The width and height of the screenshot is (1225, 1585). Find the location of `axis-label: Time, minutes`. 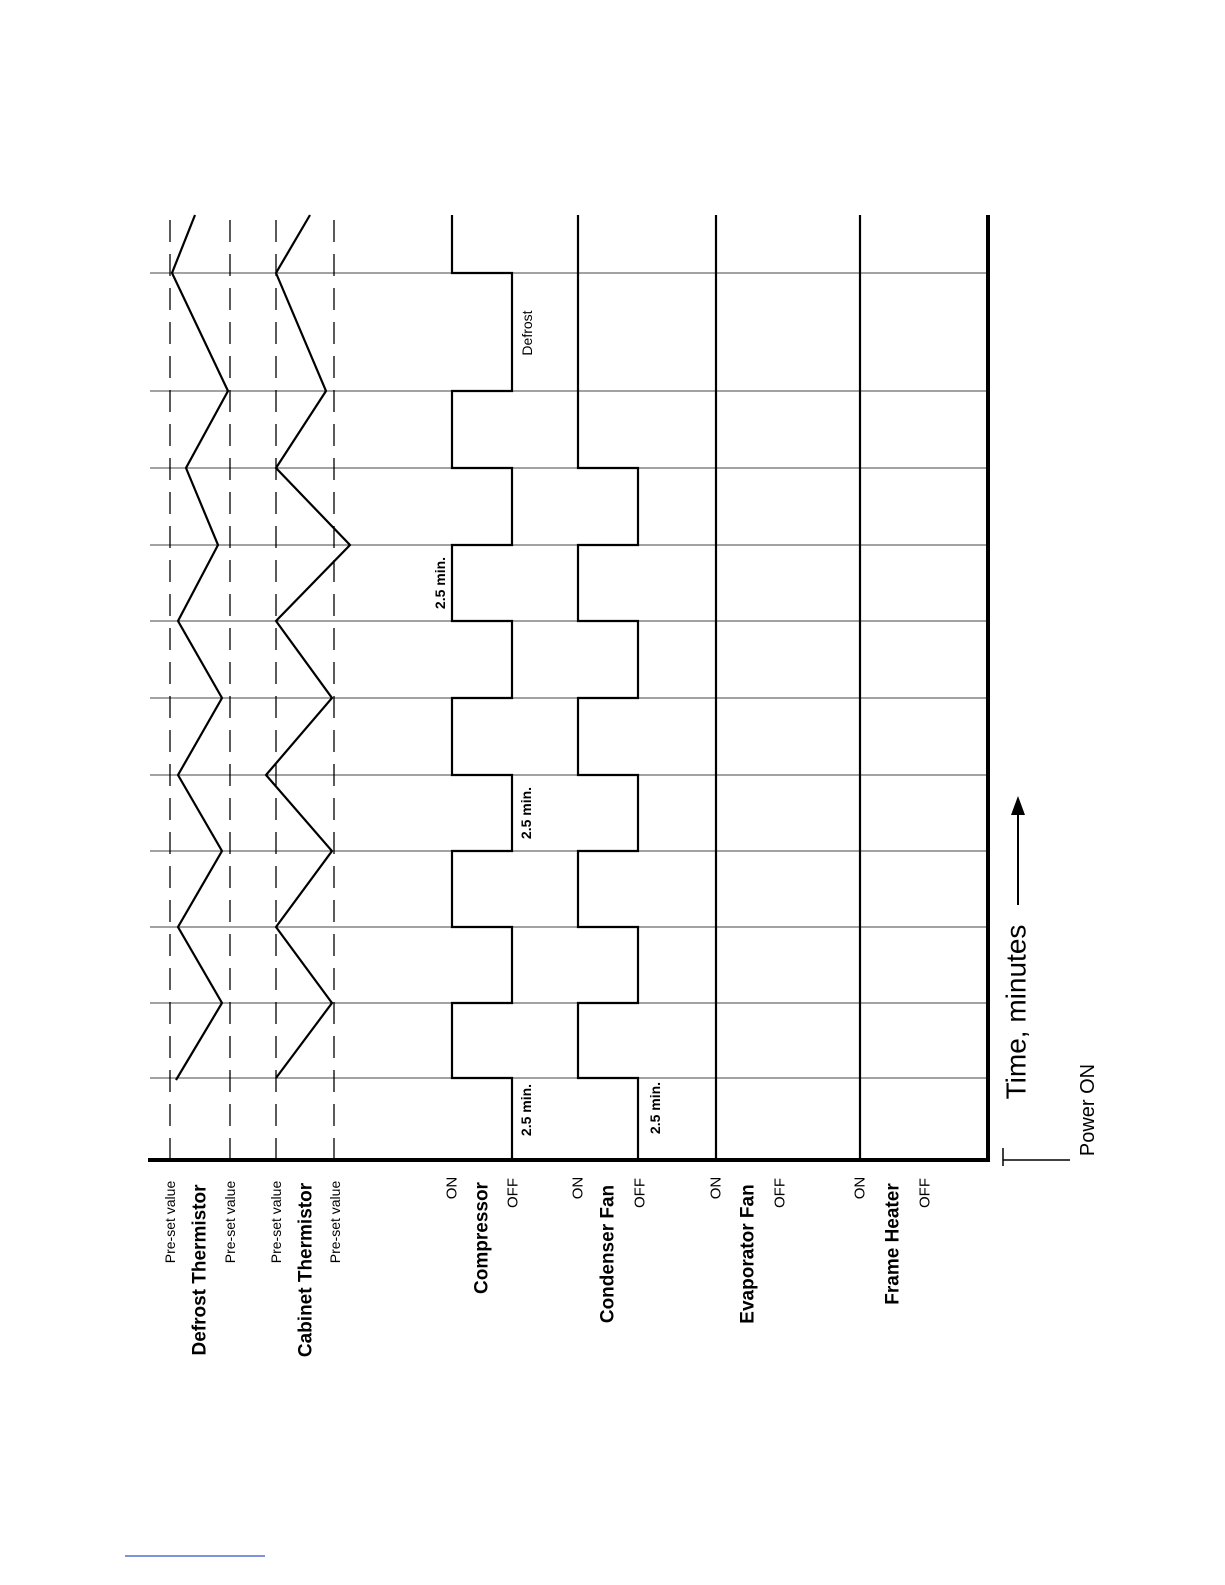

axis-label: Time, minutes is located at coordinates (1016, 1012).